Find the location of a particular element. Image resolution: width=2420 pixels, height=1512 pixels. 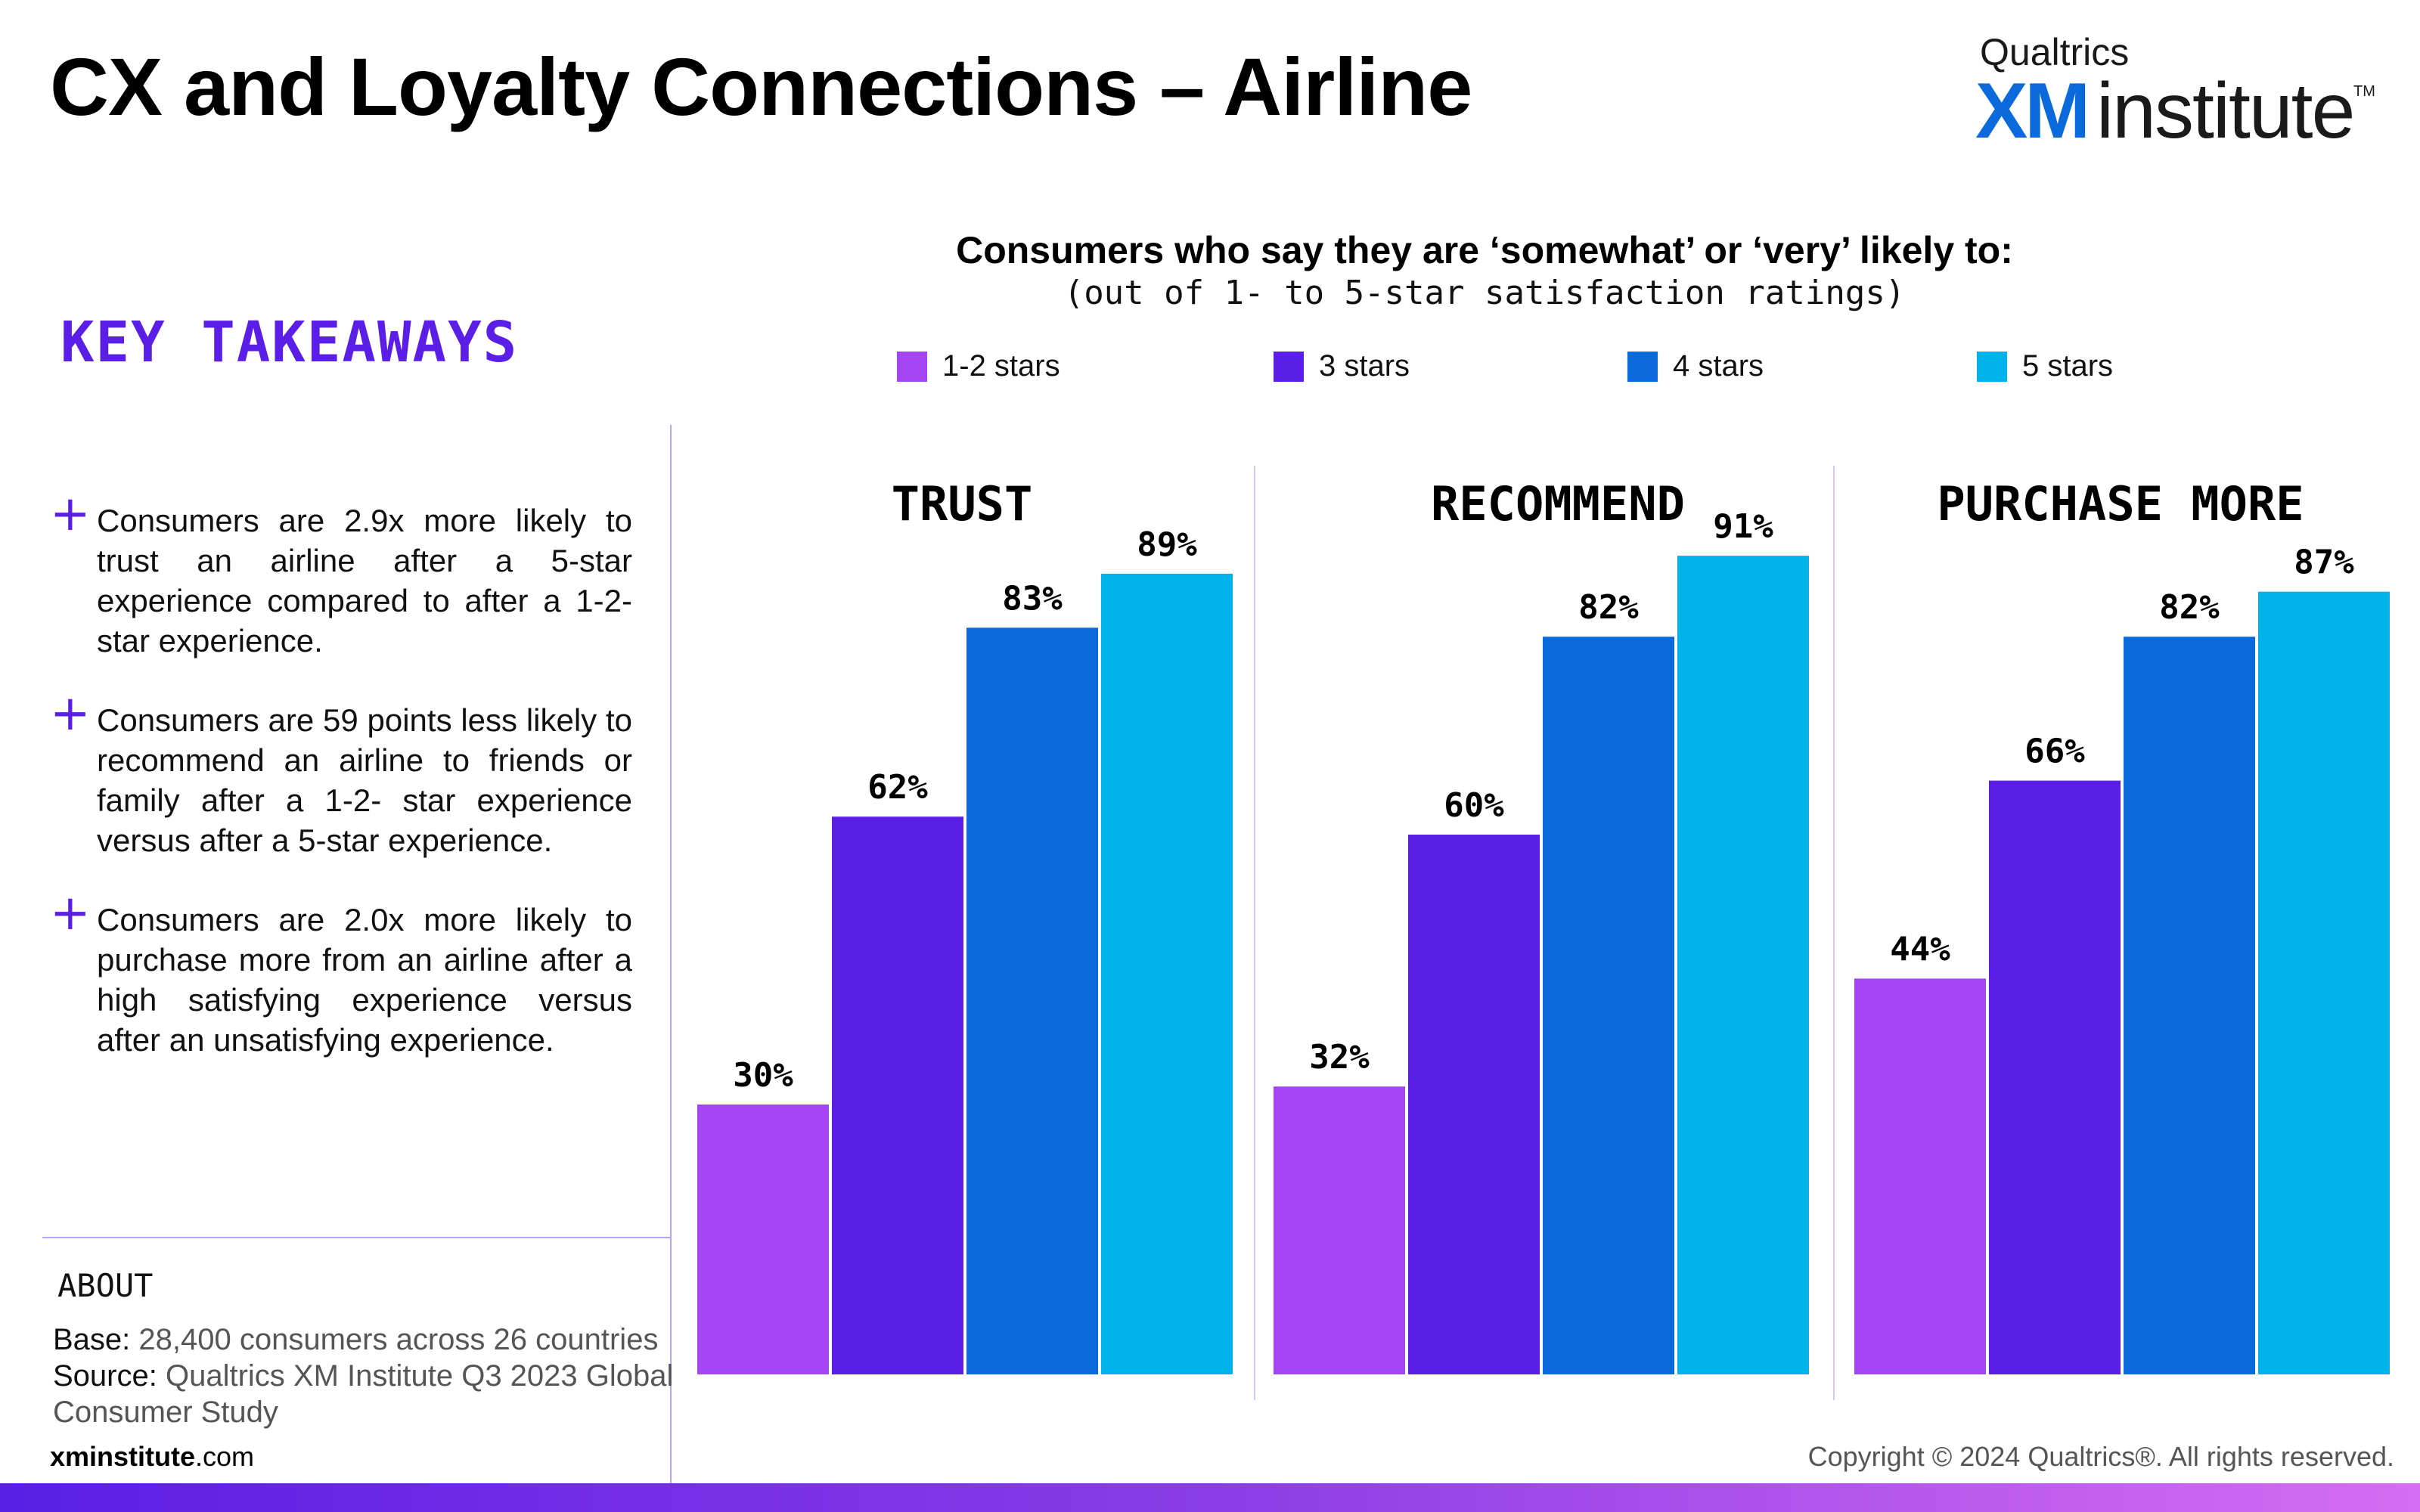

bar-value-label: 62% is located at coordinates (897, 788).